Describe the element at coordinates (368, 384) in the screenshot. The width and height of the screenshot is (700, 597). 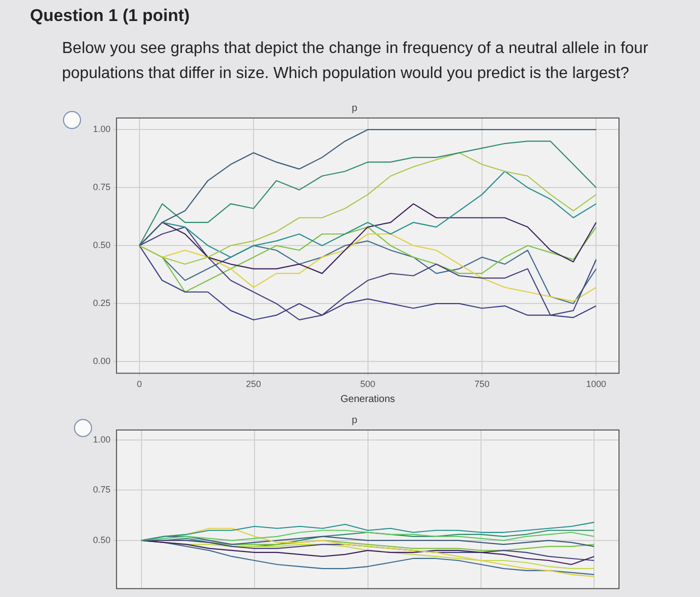
I see `x-tick-label: 500` at that location.